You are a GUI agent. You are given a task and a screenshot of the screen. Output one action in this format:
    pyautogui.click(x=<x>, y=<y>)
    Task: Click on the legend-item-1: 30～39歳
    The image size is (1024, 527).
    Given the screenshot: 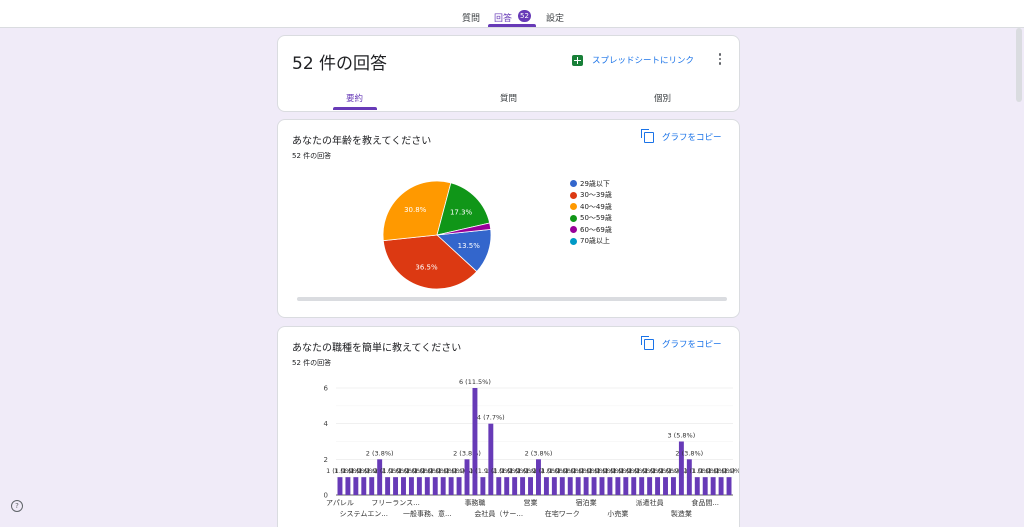 What is the action you would take?
    pyautogui.click(x=591, y=196)
    